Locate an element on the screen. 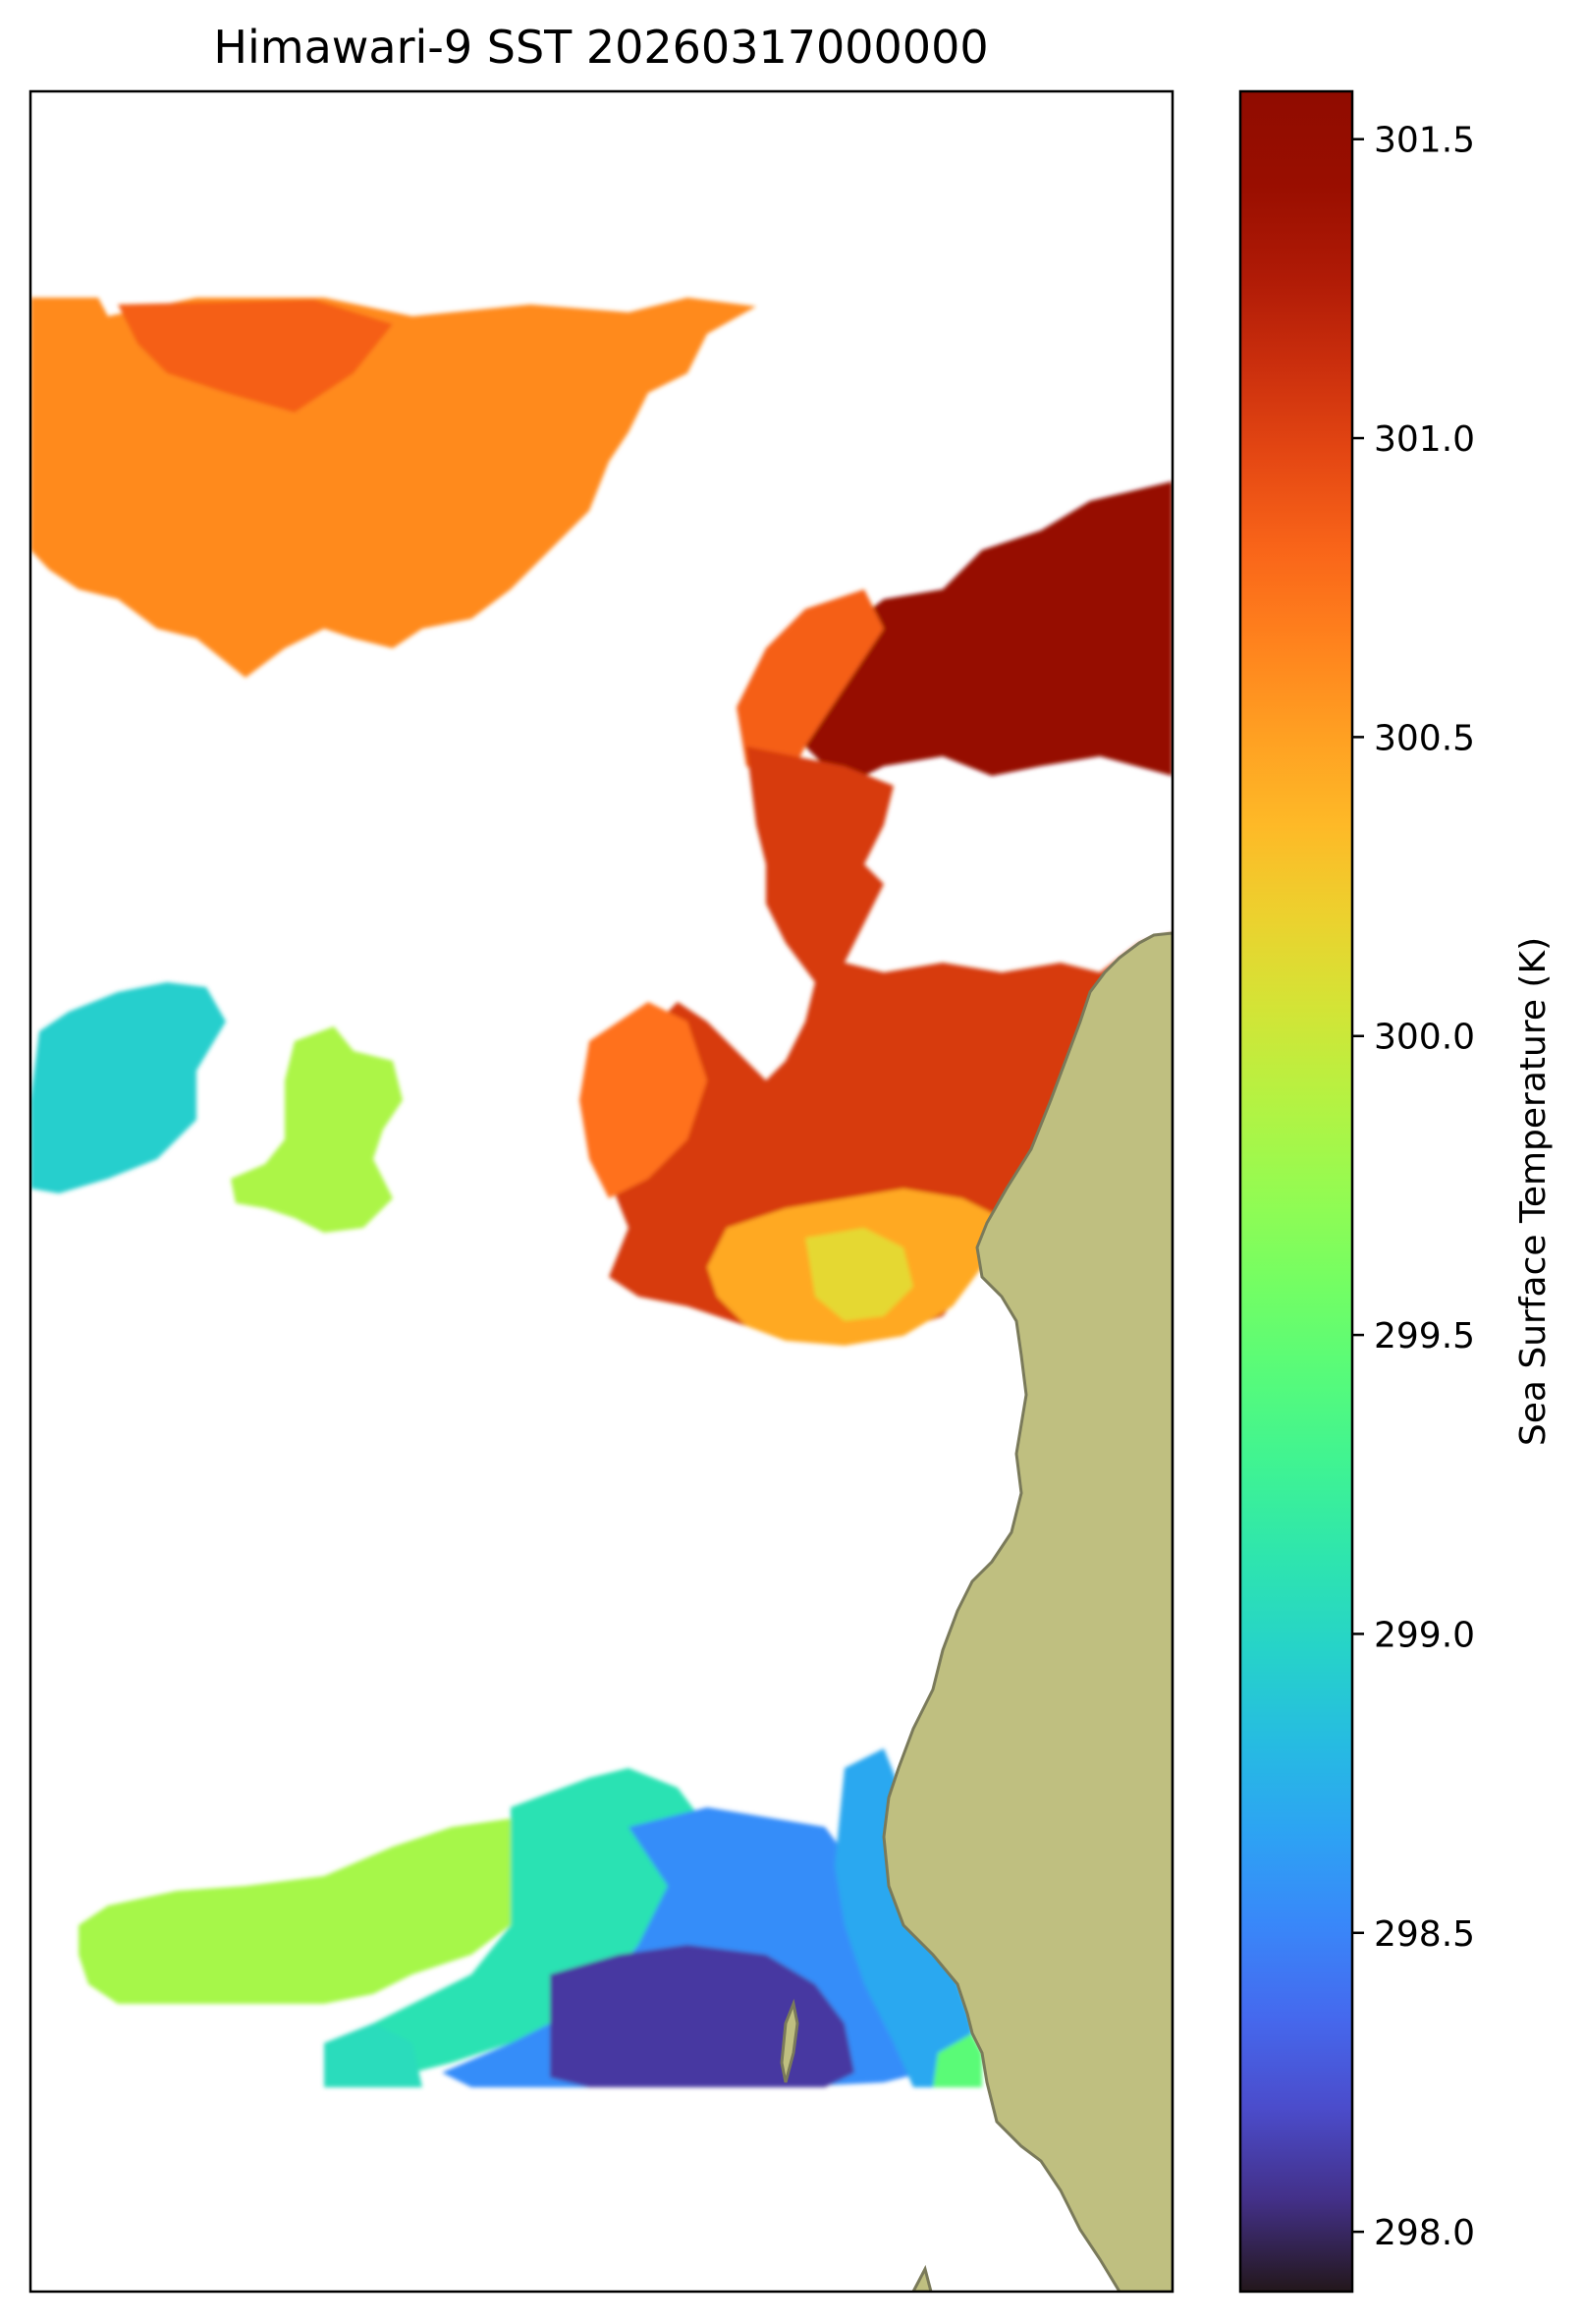 The height and width of the screenshot is (2324, 1585). sst-patch-south-lime is located at coordinates (304, 1910).